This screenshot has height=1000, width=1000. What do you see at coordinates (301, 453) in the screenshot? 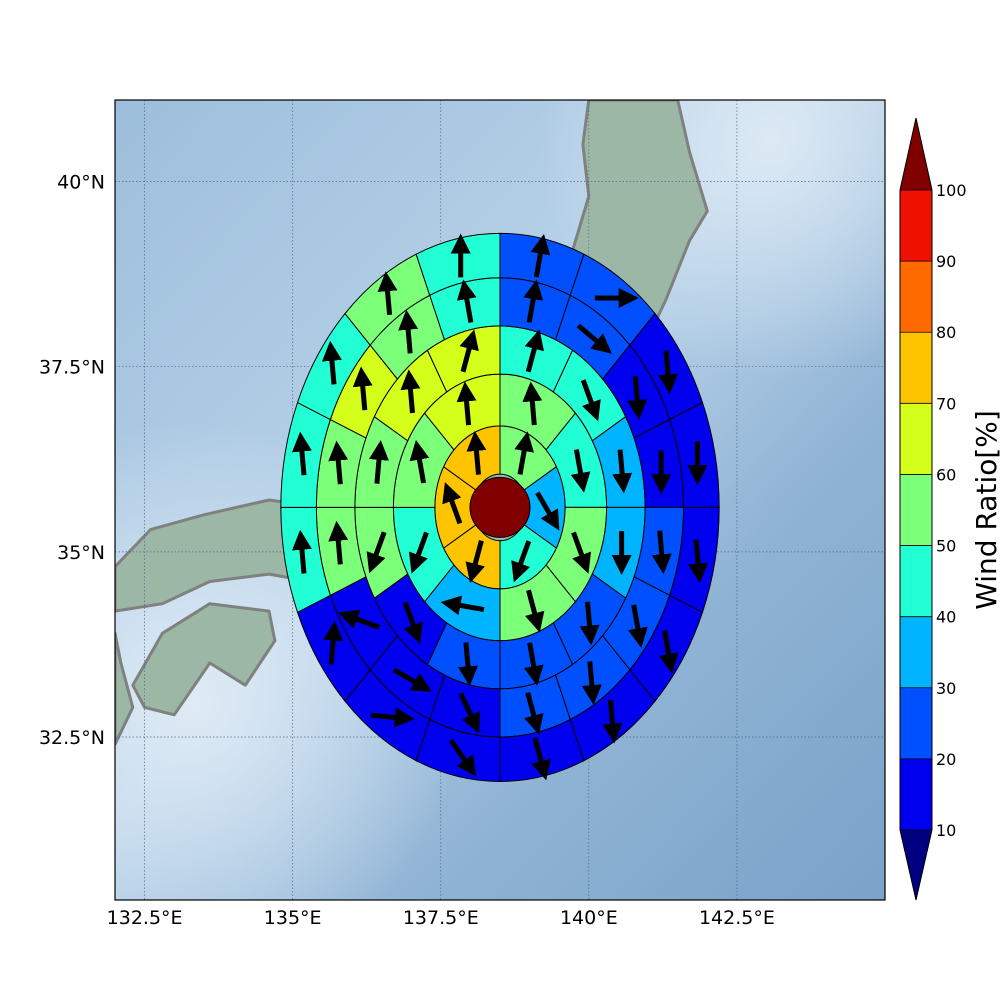
I see `wind-arrow-r5-s13` at bounding box center [301, 453].